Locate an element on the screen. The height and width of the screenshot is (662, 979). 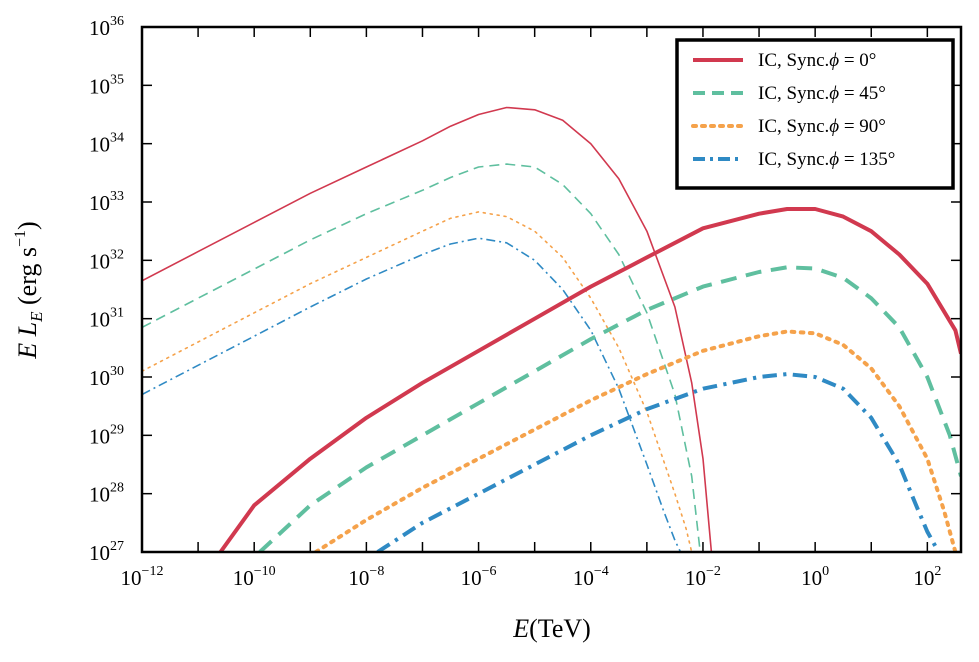
y-axis-label: E LE (erg s−1) is located at coordinates (29, 290).